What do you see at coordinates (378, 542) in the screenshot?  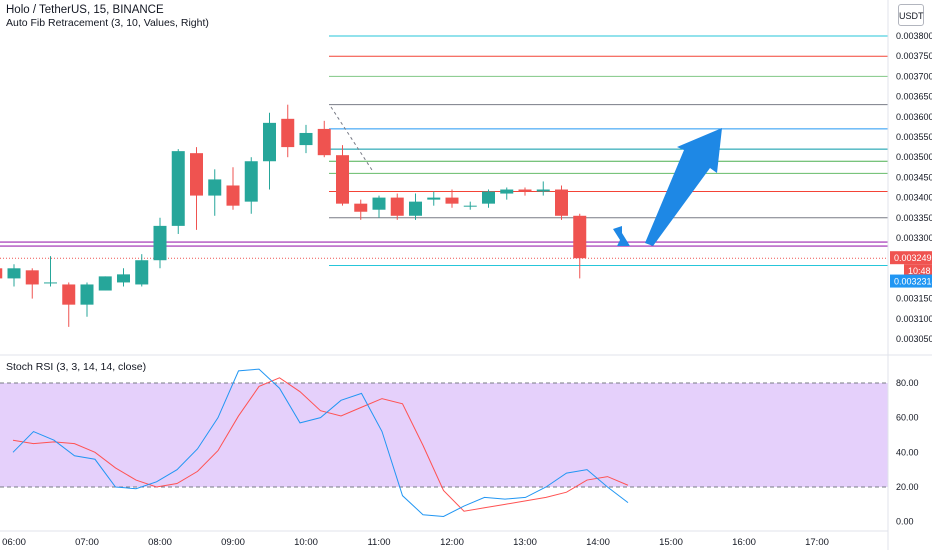 I see `time-tick-label: 11:00` at bounding box center [378, 542].